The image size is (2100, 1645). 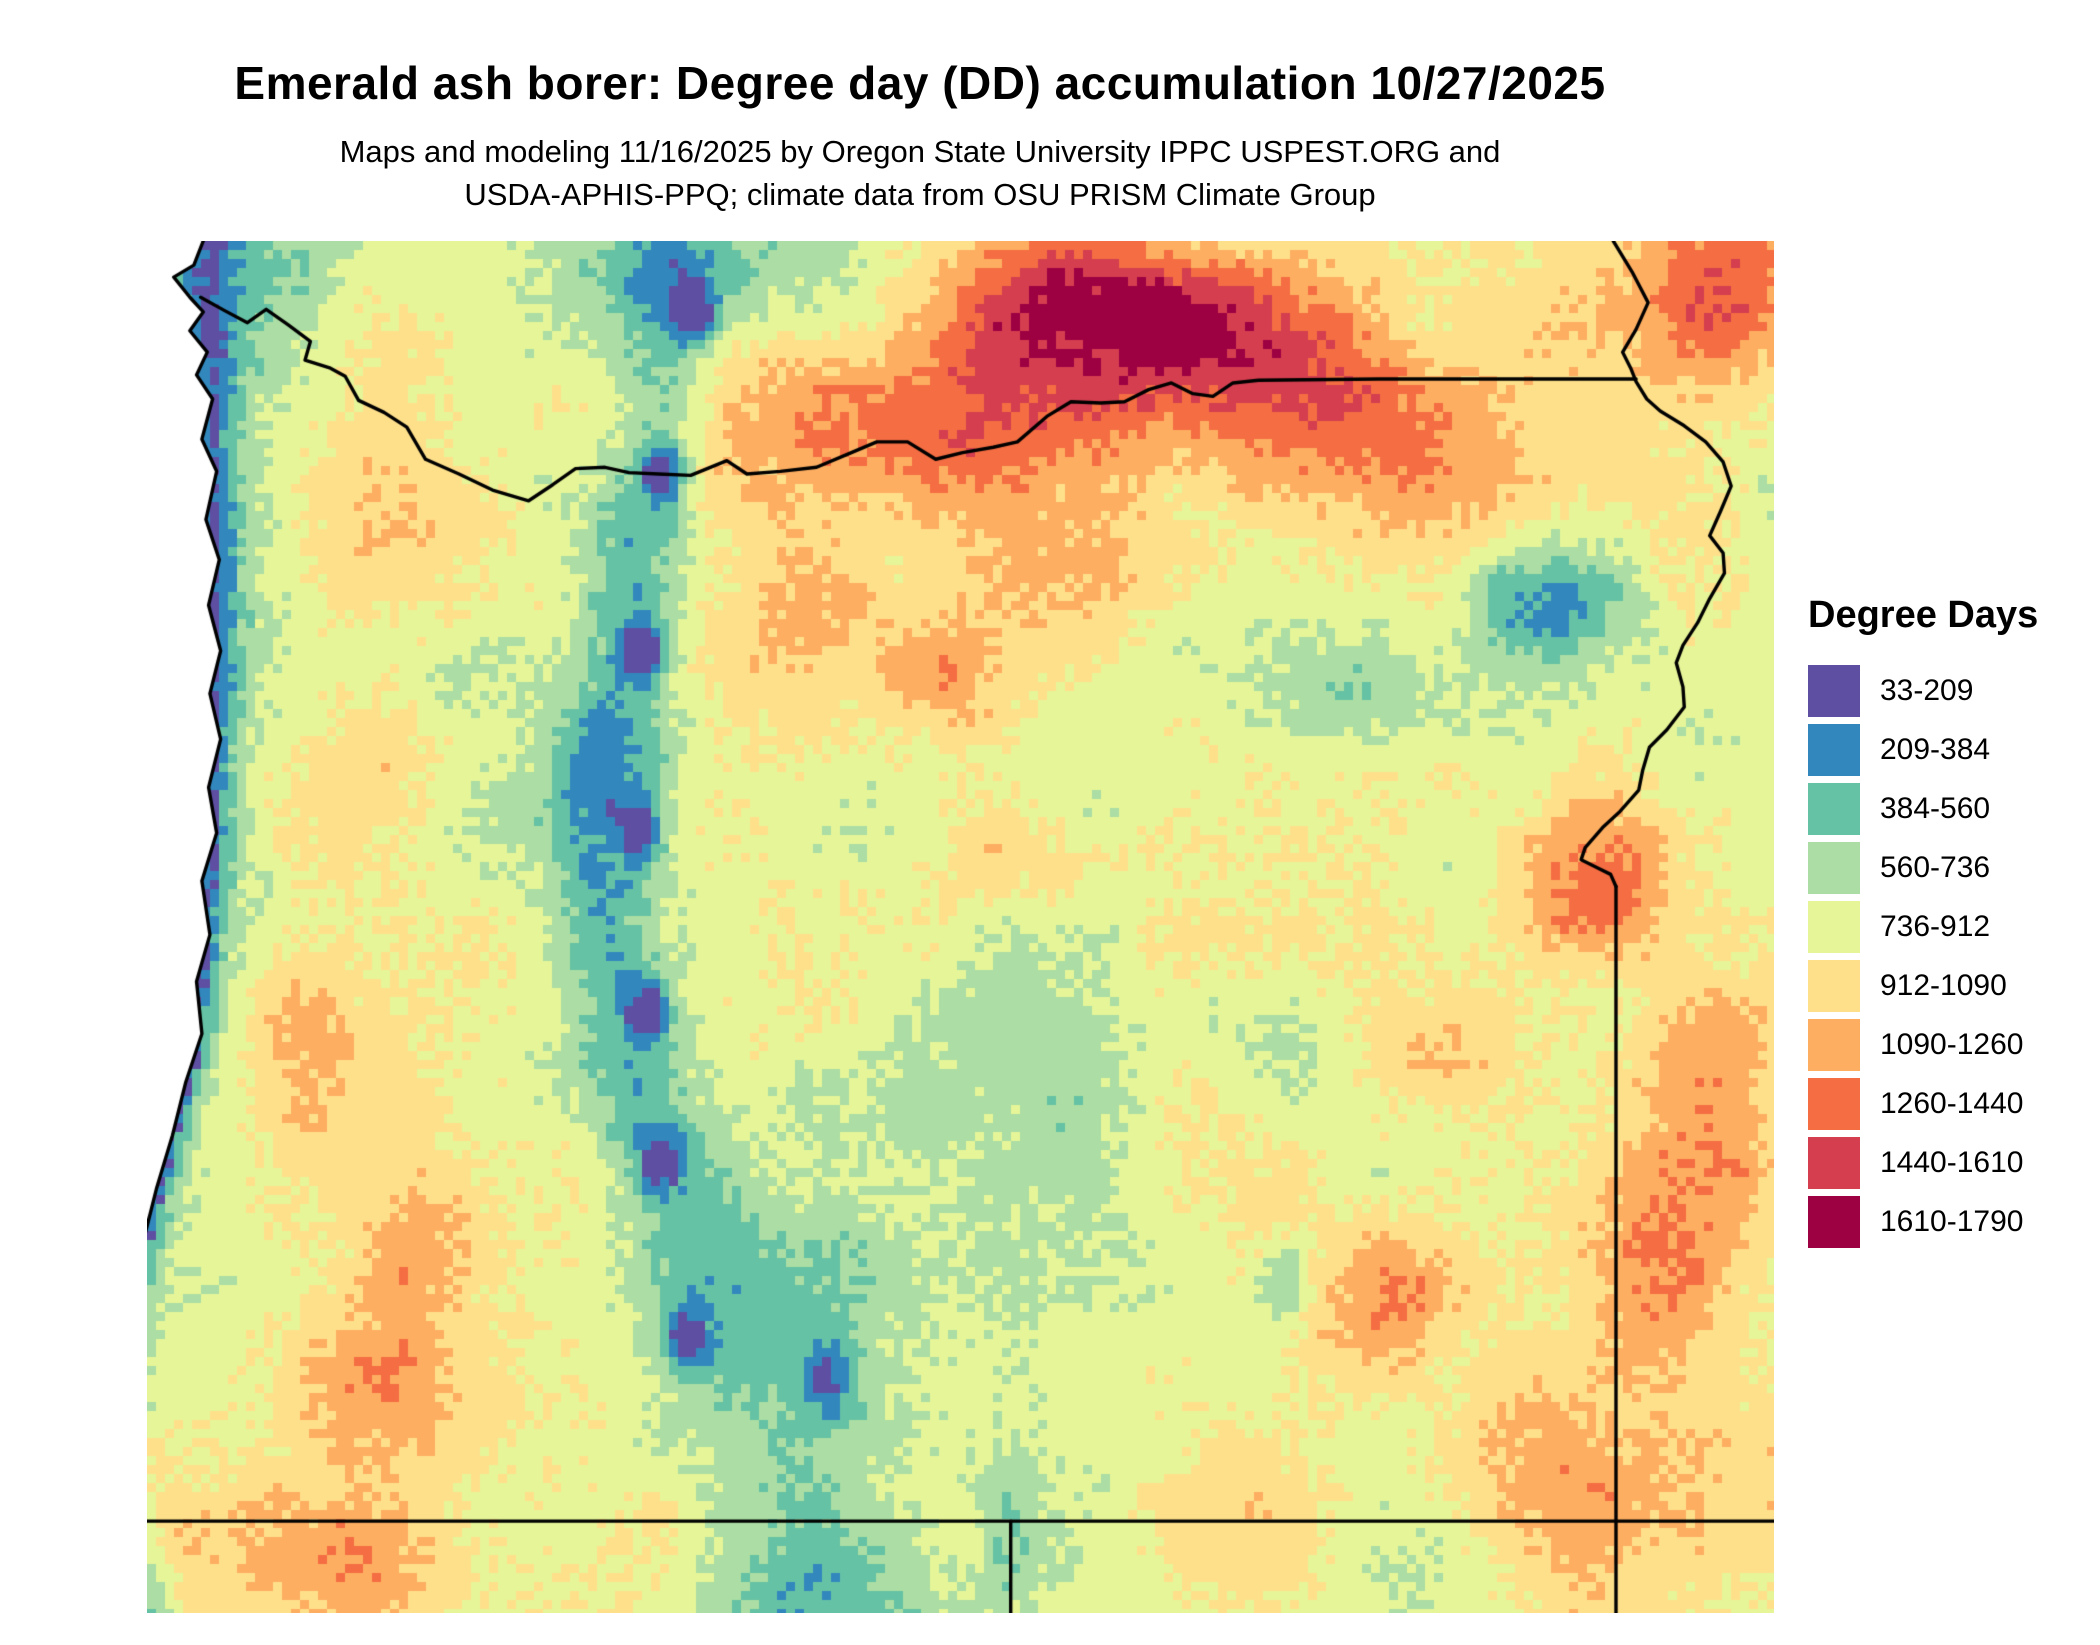 What do you see at coordinates (1935, 749) in the screenshot?
I see `legend-label: 209-384` at bounding box center [1935, 749].